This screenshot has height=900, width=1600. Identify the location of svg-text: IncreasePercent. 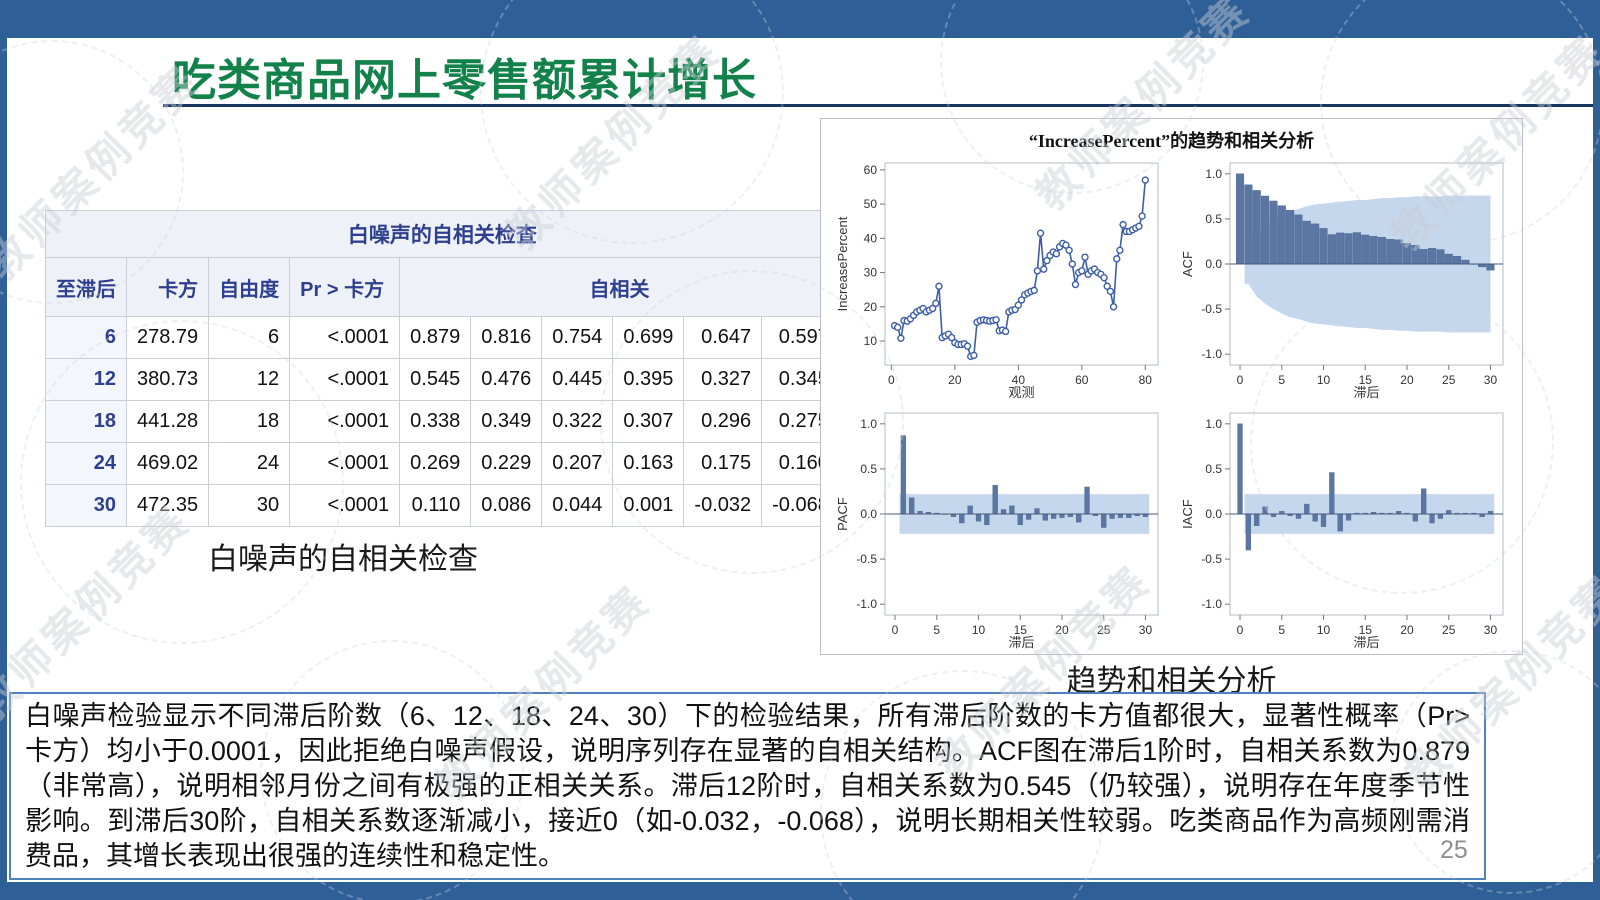
(842, 263).